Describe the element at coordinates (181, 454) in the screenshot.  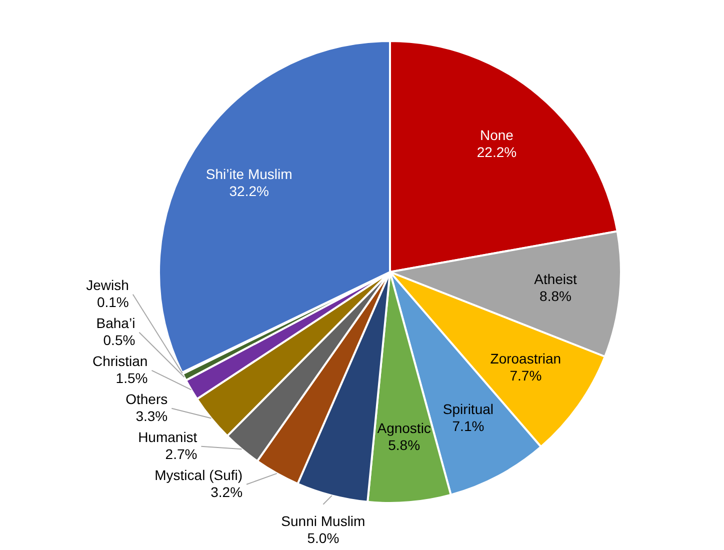
I see `data-label: 2.7%` at that location.